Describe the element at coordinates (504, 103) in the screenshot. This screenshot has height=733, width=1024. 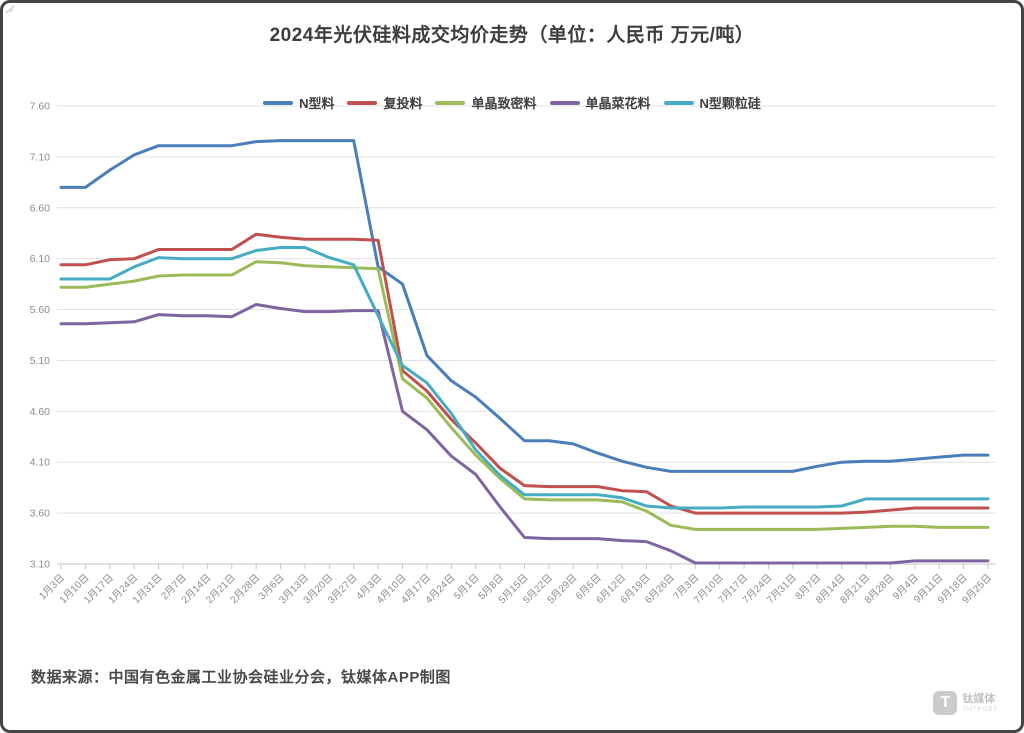
I see `legend-label: 单晶致密料` at that location.